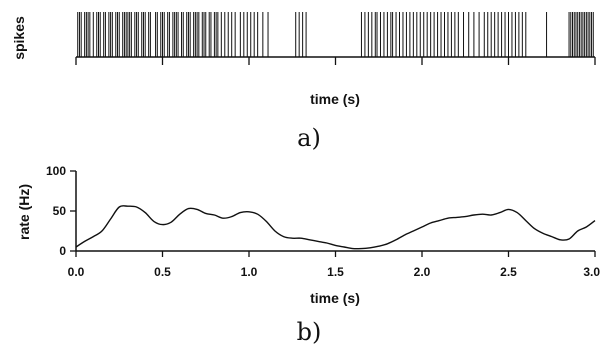 Image resolution: width=602 pixels, height=355 pixels. What do you see at coordinates (309, 138) in the screenshot?
I see `caption-a: a)` at bounding box center [309, 138].